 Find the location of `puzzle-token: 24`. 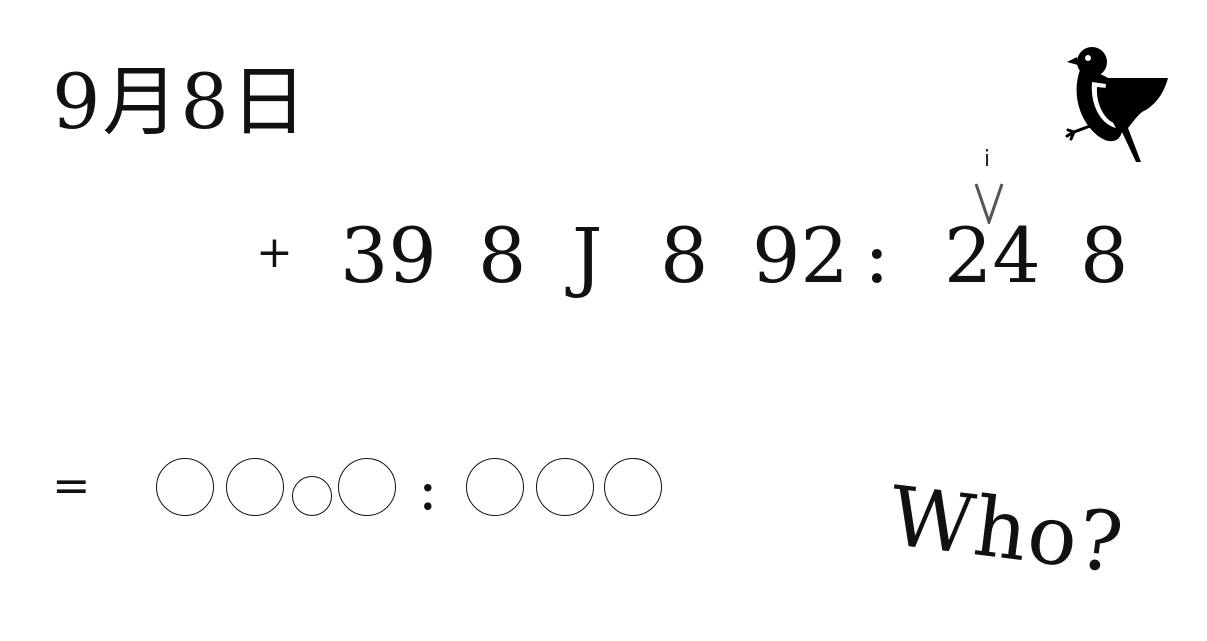

puzzle-token: 24 is located at coordinates (992, 255).